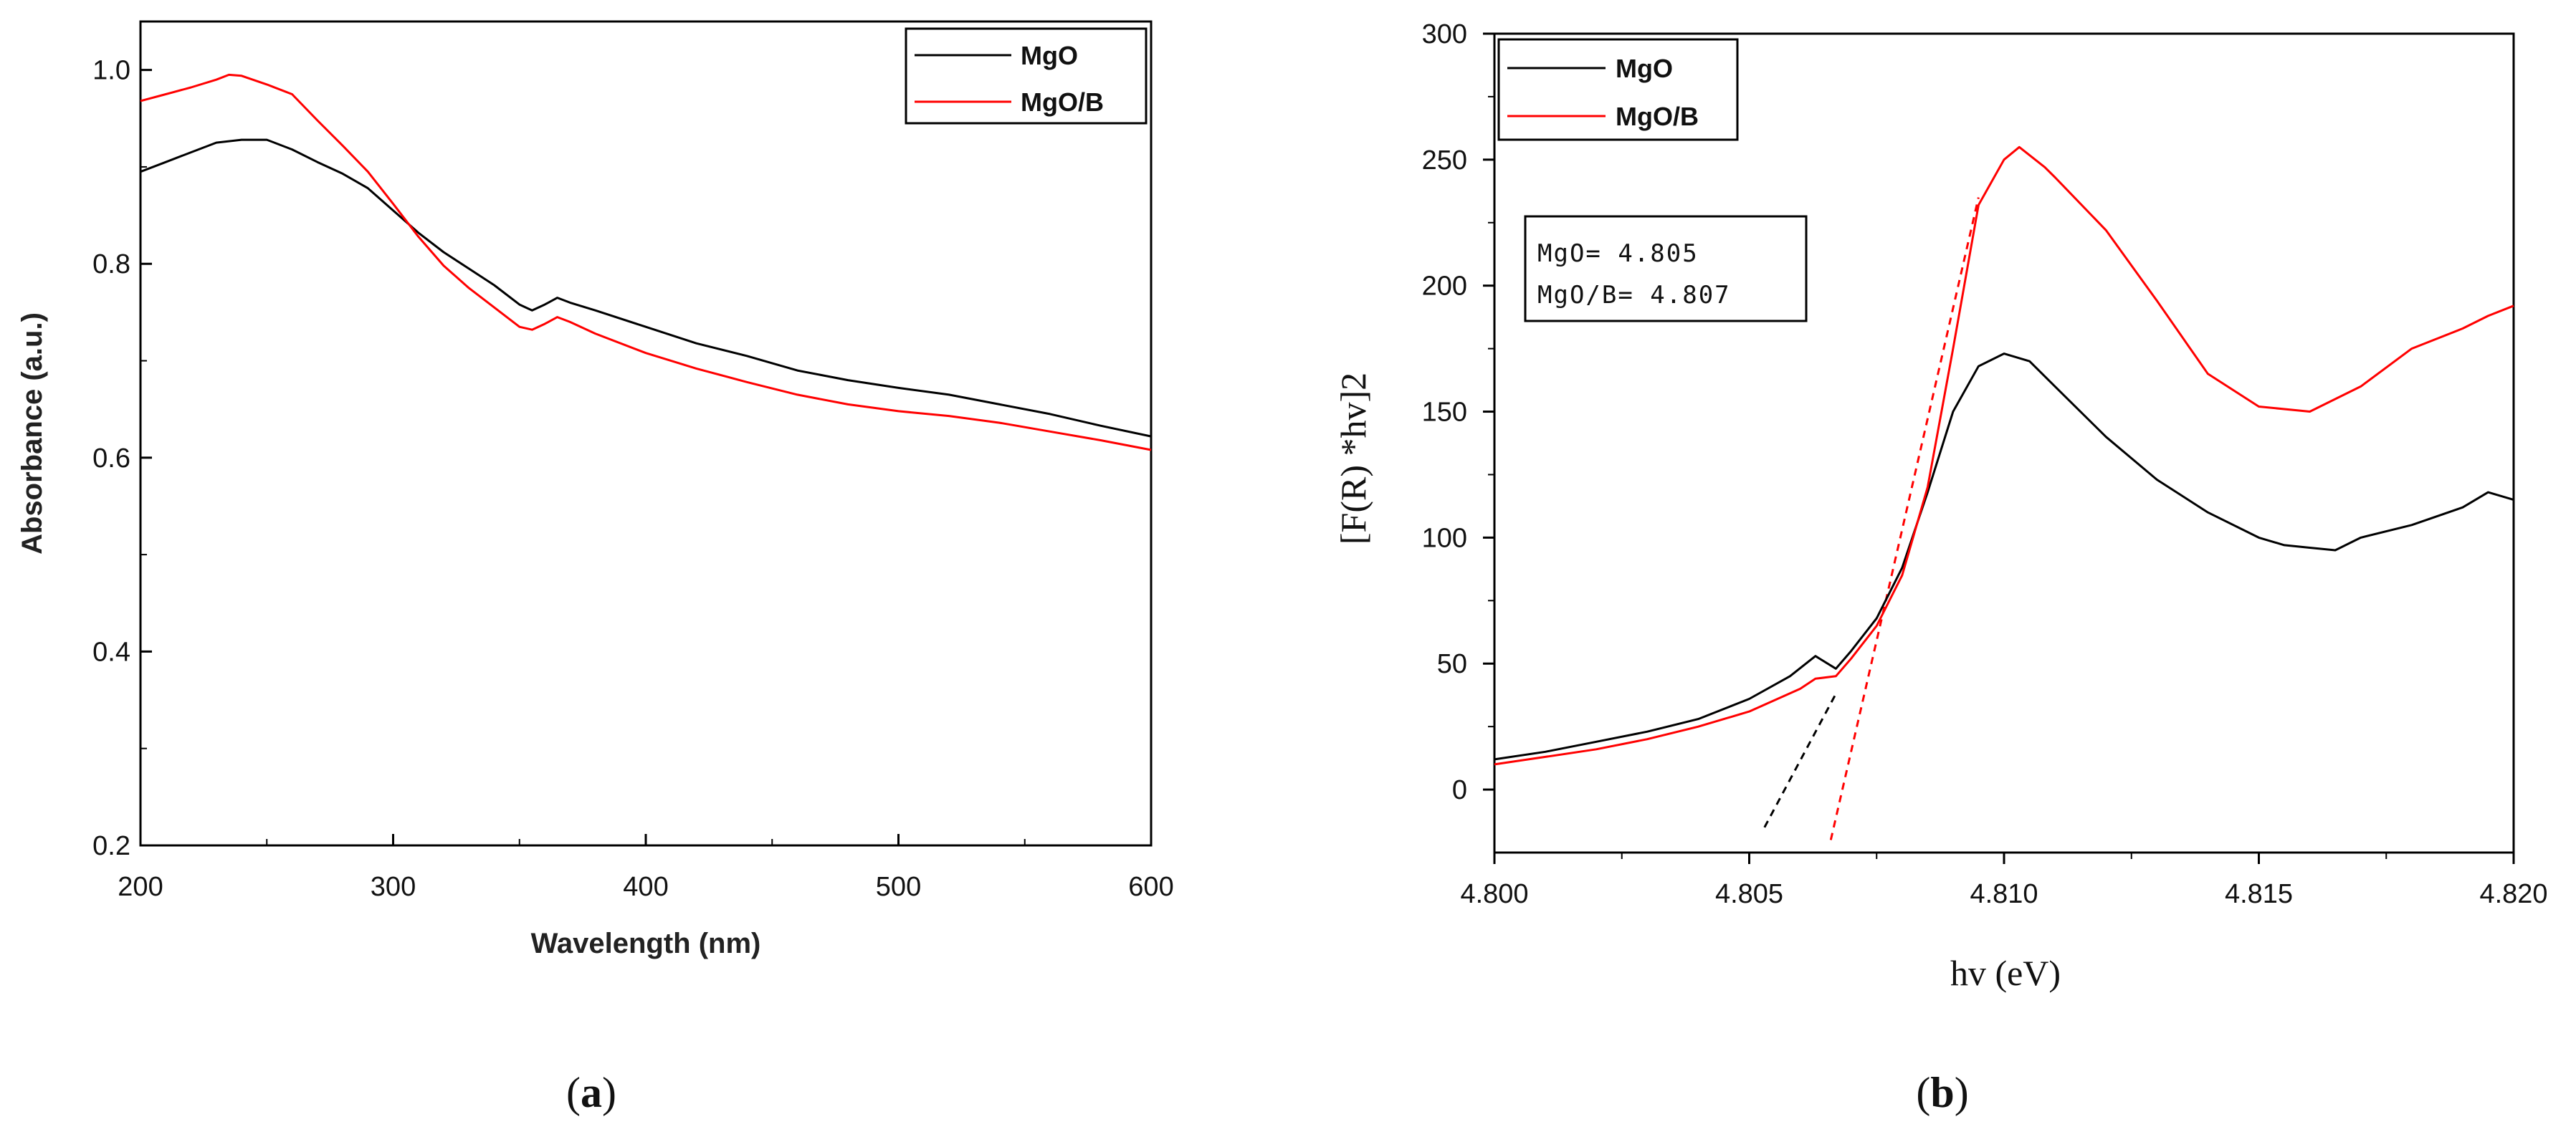 The image size is (2576, 1137). What do you see at coordinates (111, 458) in the screenshot?
I see `y-tick-label: 0.6` at bounding box center [111, 458].